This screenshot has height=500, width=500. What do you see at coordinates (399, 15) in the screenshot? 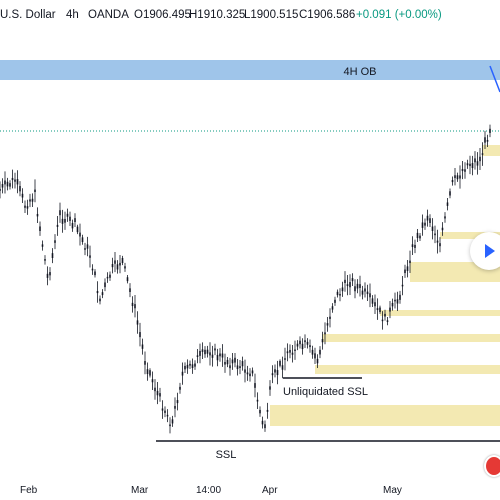
I see `ohlc-change: +0.091 (+0.00%)` at bounding box center [399, 15].